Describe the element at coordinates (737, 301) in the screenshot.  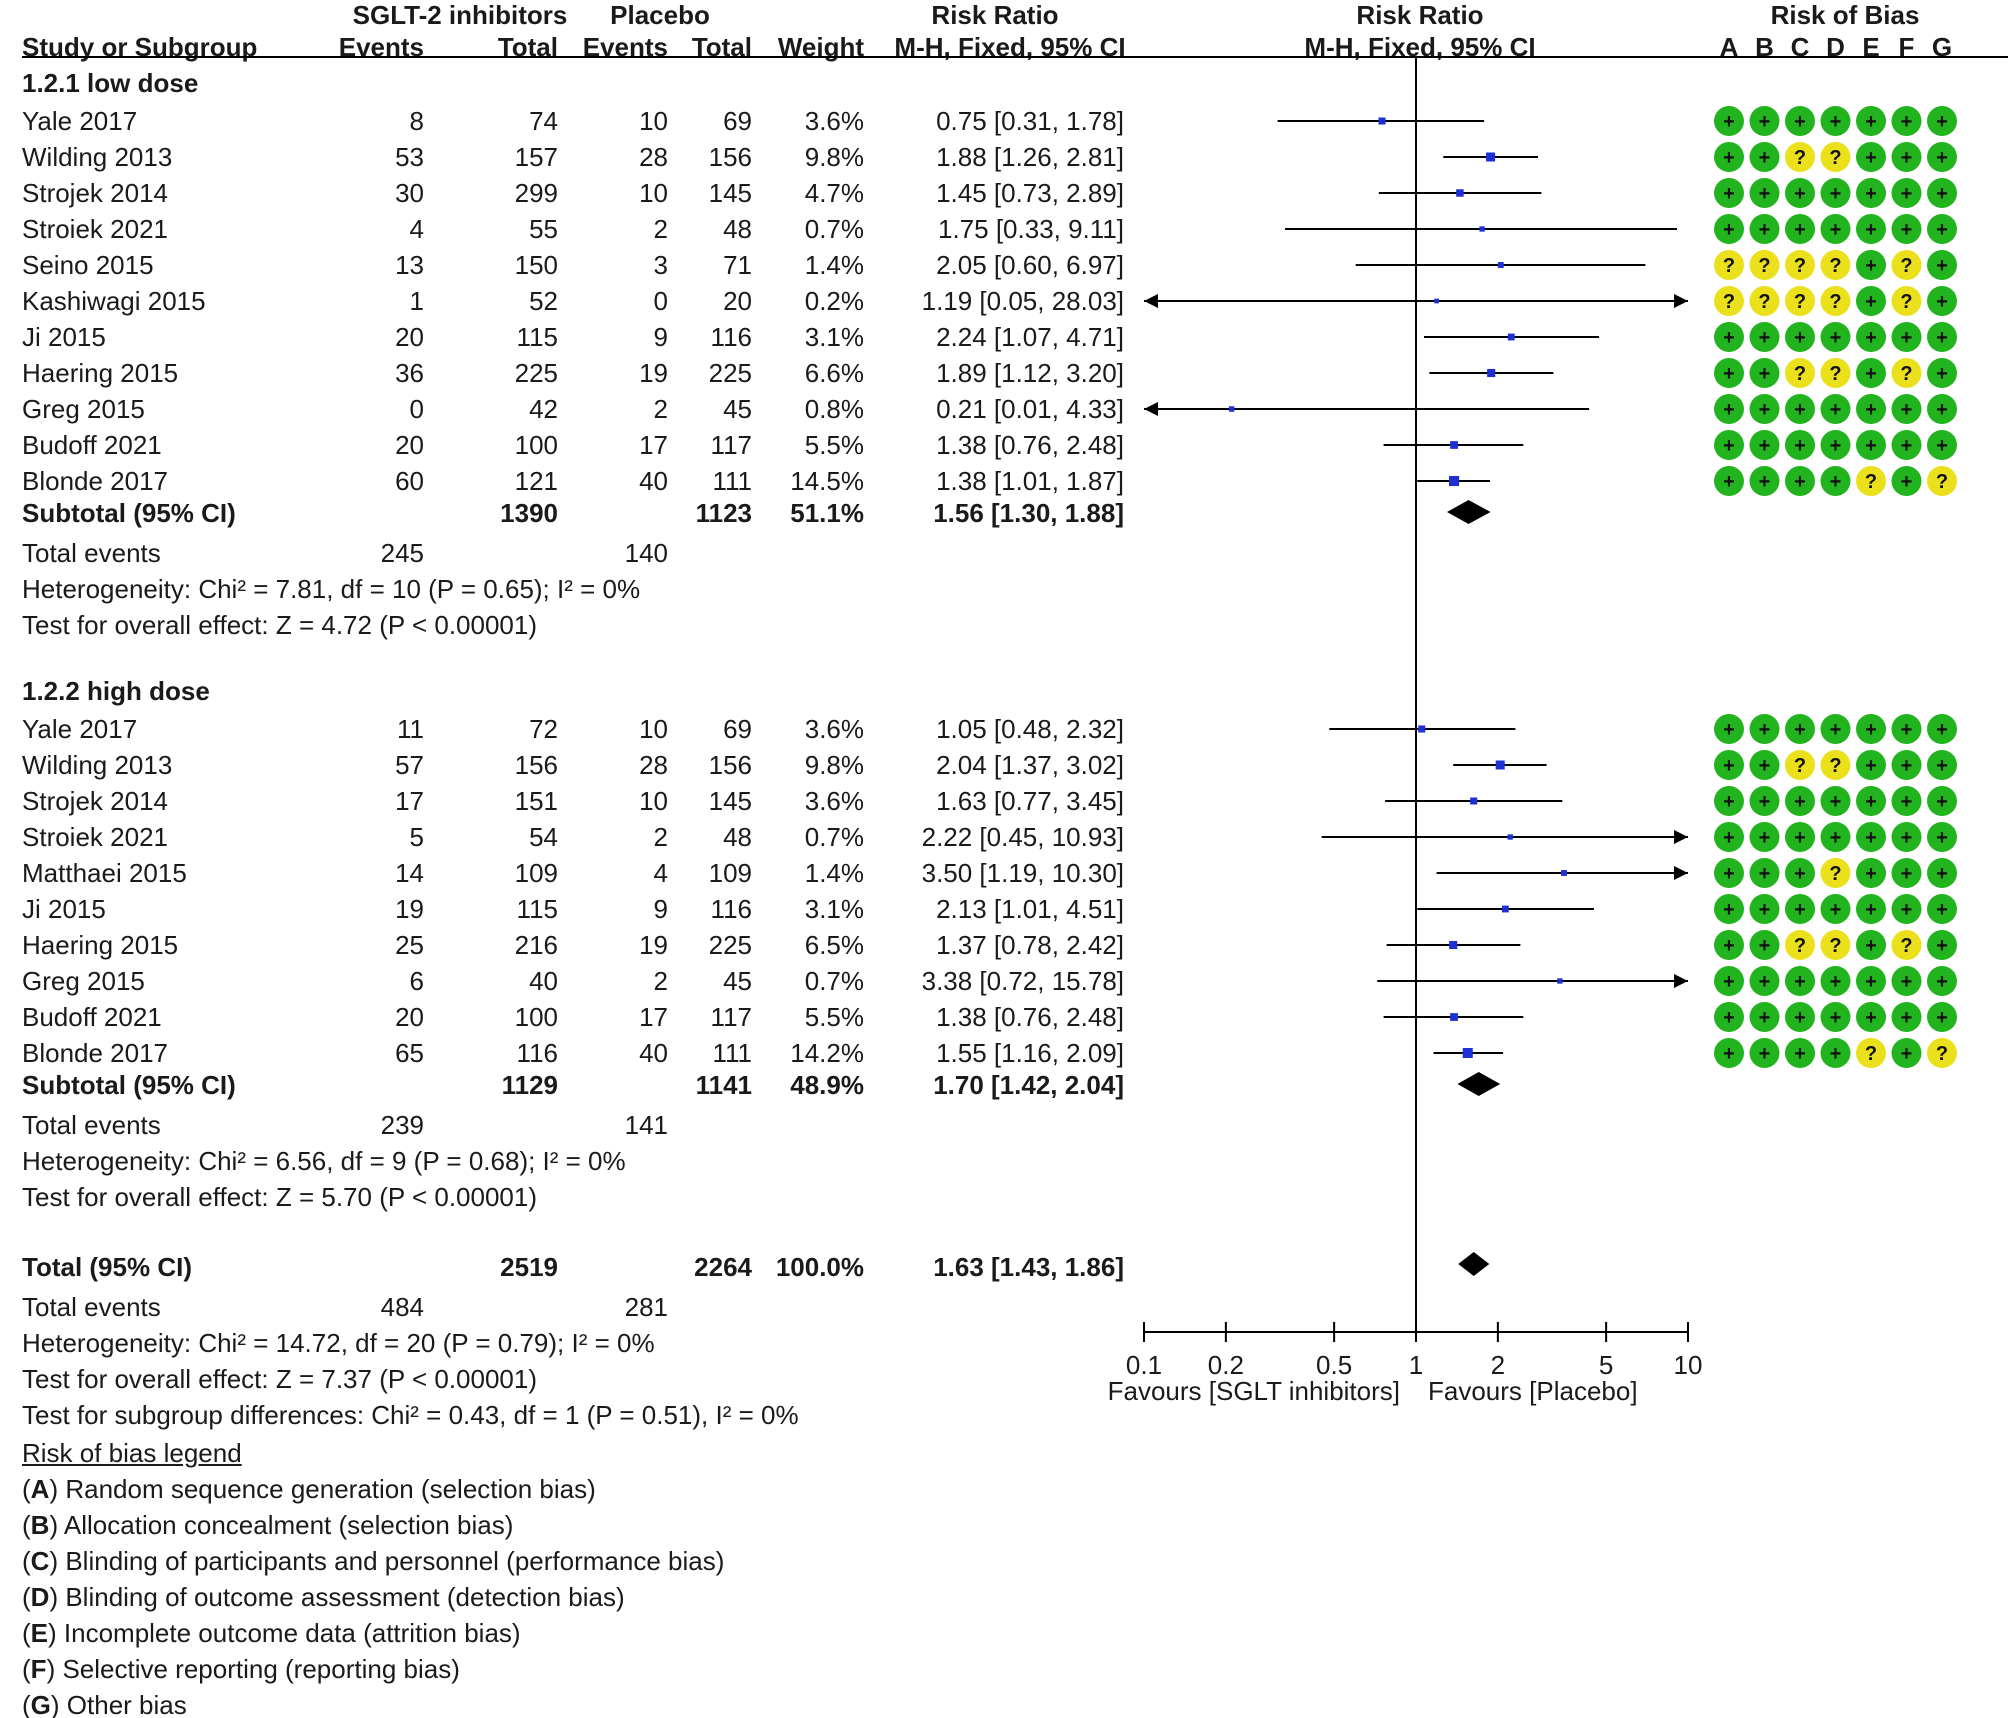
I see `total2-cell: 20` at that location.